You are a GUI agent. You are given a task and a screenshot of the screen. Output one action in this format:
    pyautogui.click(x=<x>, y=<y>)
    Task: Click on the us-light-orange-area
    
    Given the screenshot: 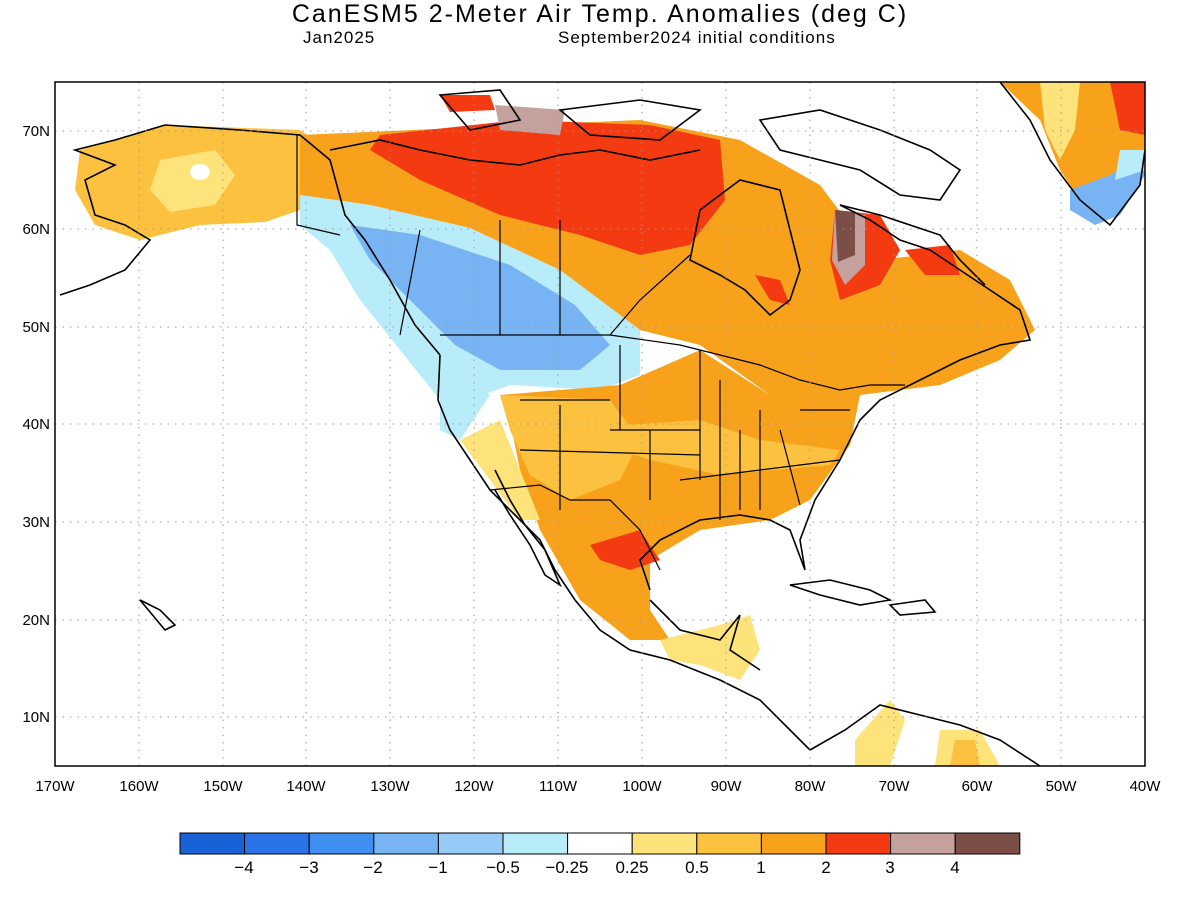 What is the action you would take?
    pyautogui.click(x=730, y=447)
    